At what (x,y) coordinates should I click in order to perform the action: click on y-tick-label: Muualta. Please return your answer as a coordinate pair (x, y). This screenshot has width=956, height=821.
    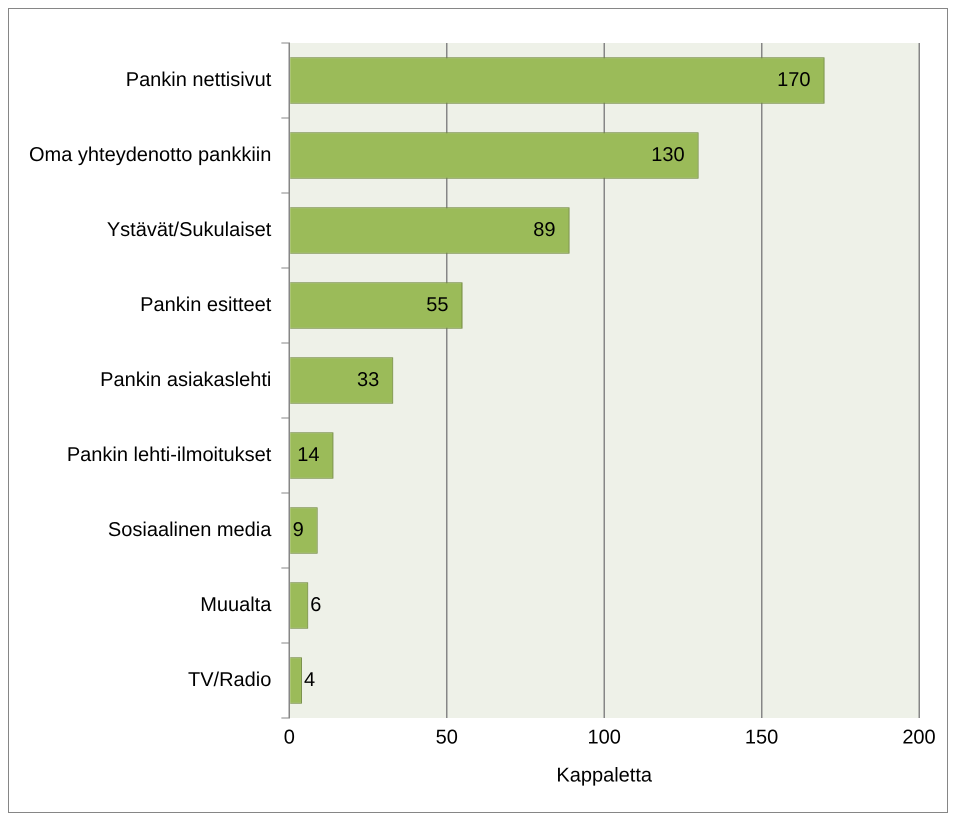
    Looking at the image, I should click on (236, 605).